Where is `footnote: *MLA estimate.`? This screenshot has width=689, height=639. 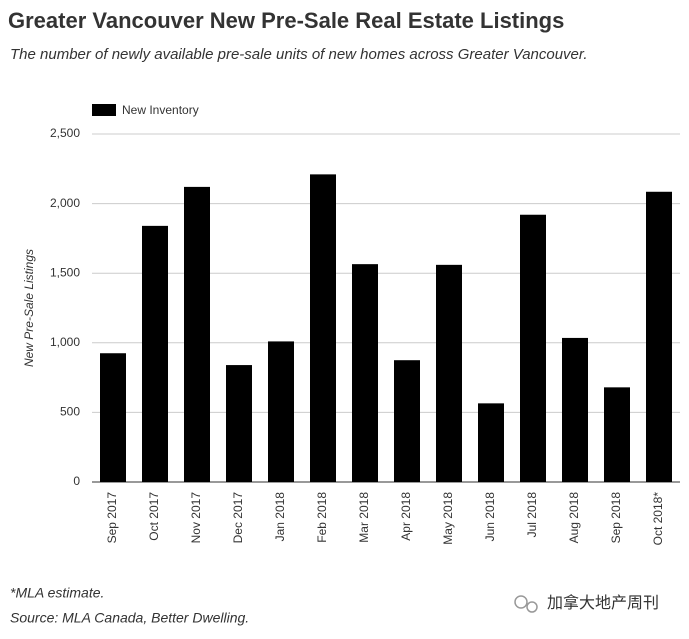
footnote: *MLA estimate. is located at coordinates (57, 593).